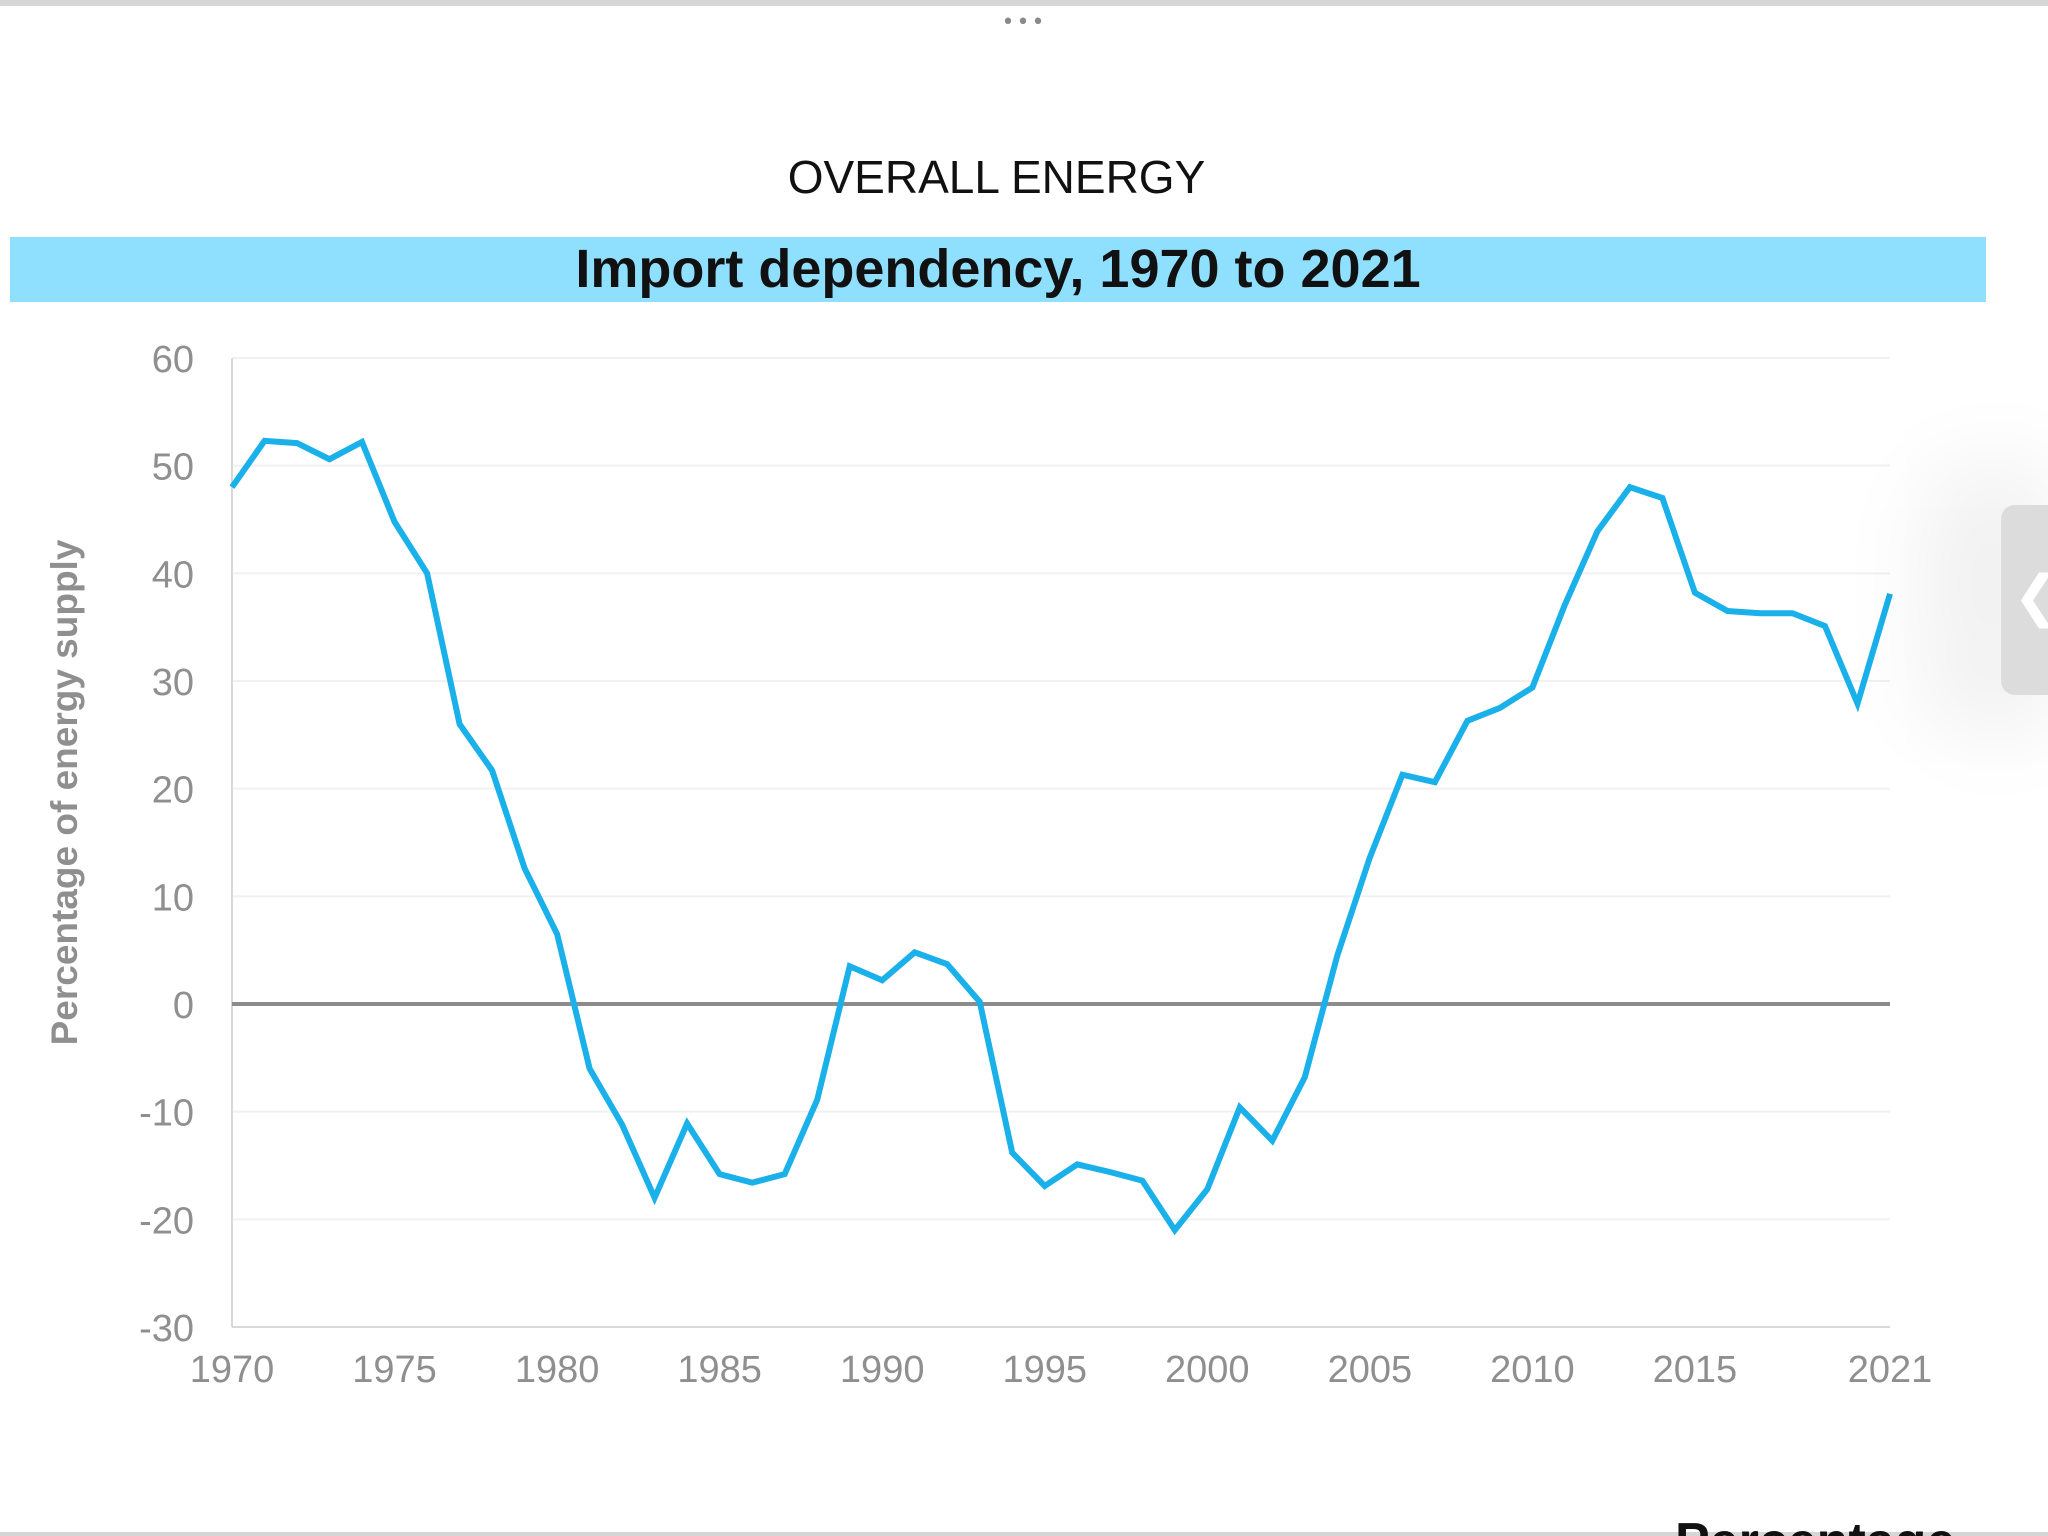 This screenshot has height=1536, width=2048. I want to click on cut-off-label-text: Percentage, so click(1815, 1524).